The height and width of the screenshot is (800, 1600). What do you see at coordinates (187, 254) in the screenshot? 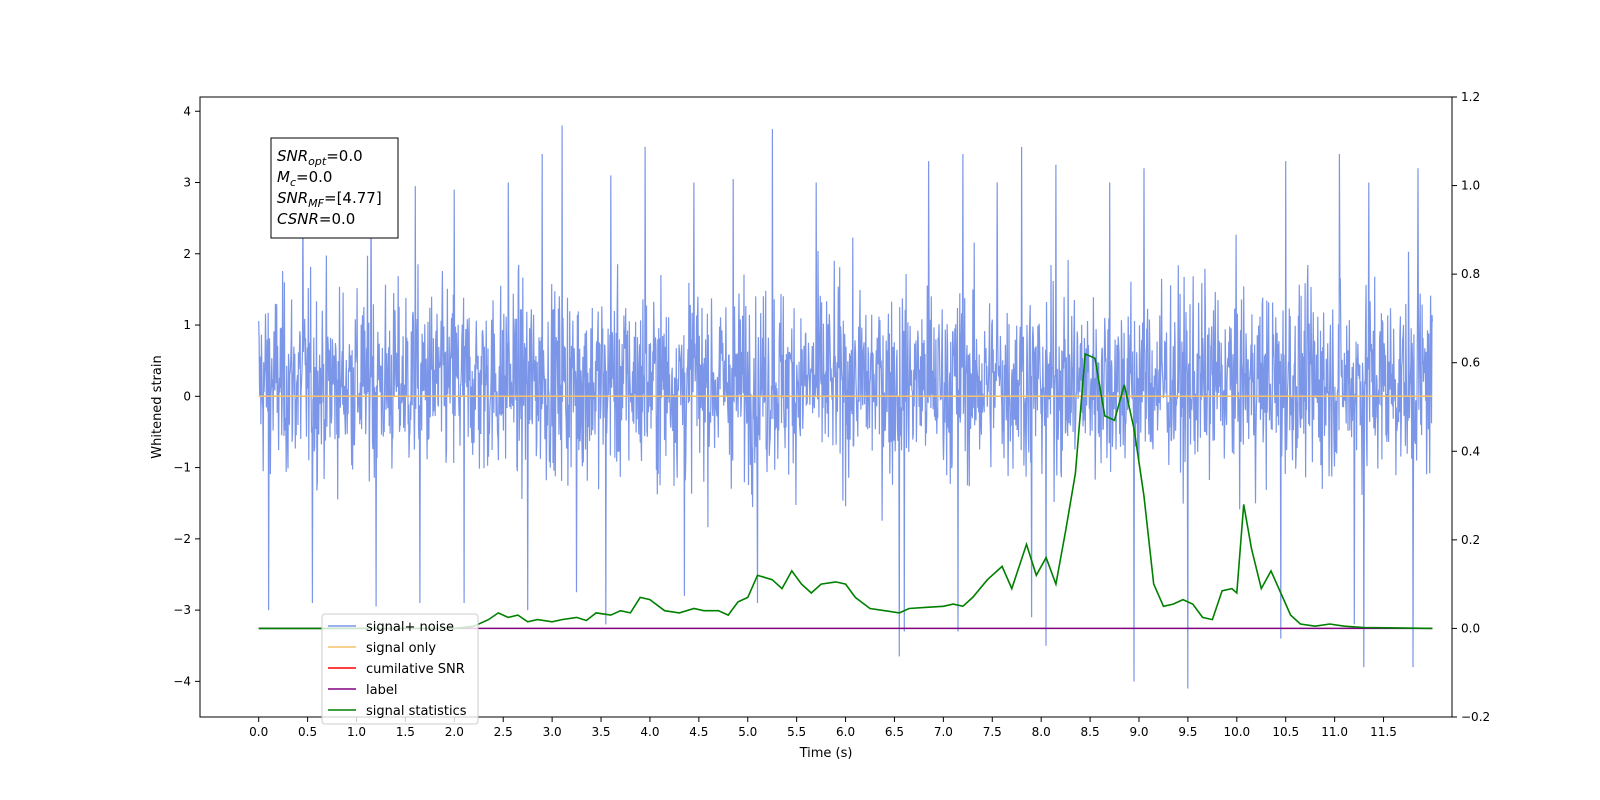
I see `y-tick-label: 2` at bounding box center [187, 254].